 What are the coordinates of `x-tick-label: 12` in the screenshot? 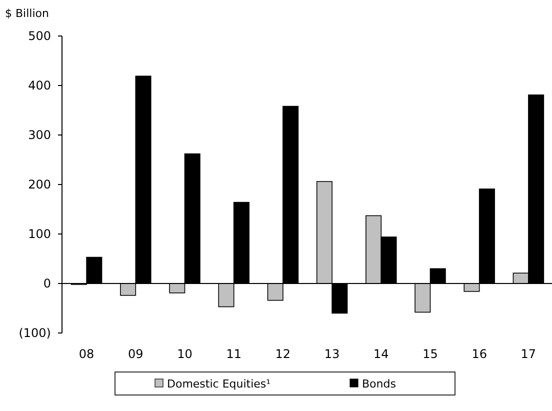 It's located at (283, 354).